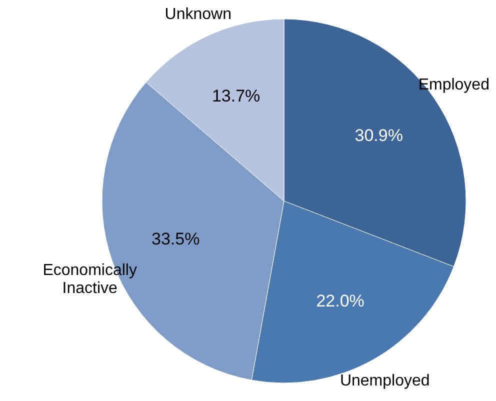  I want to click on data-label: 33.5%, so click(176, 238).